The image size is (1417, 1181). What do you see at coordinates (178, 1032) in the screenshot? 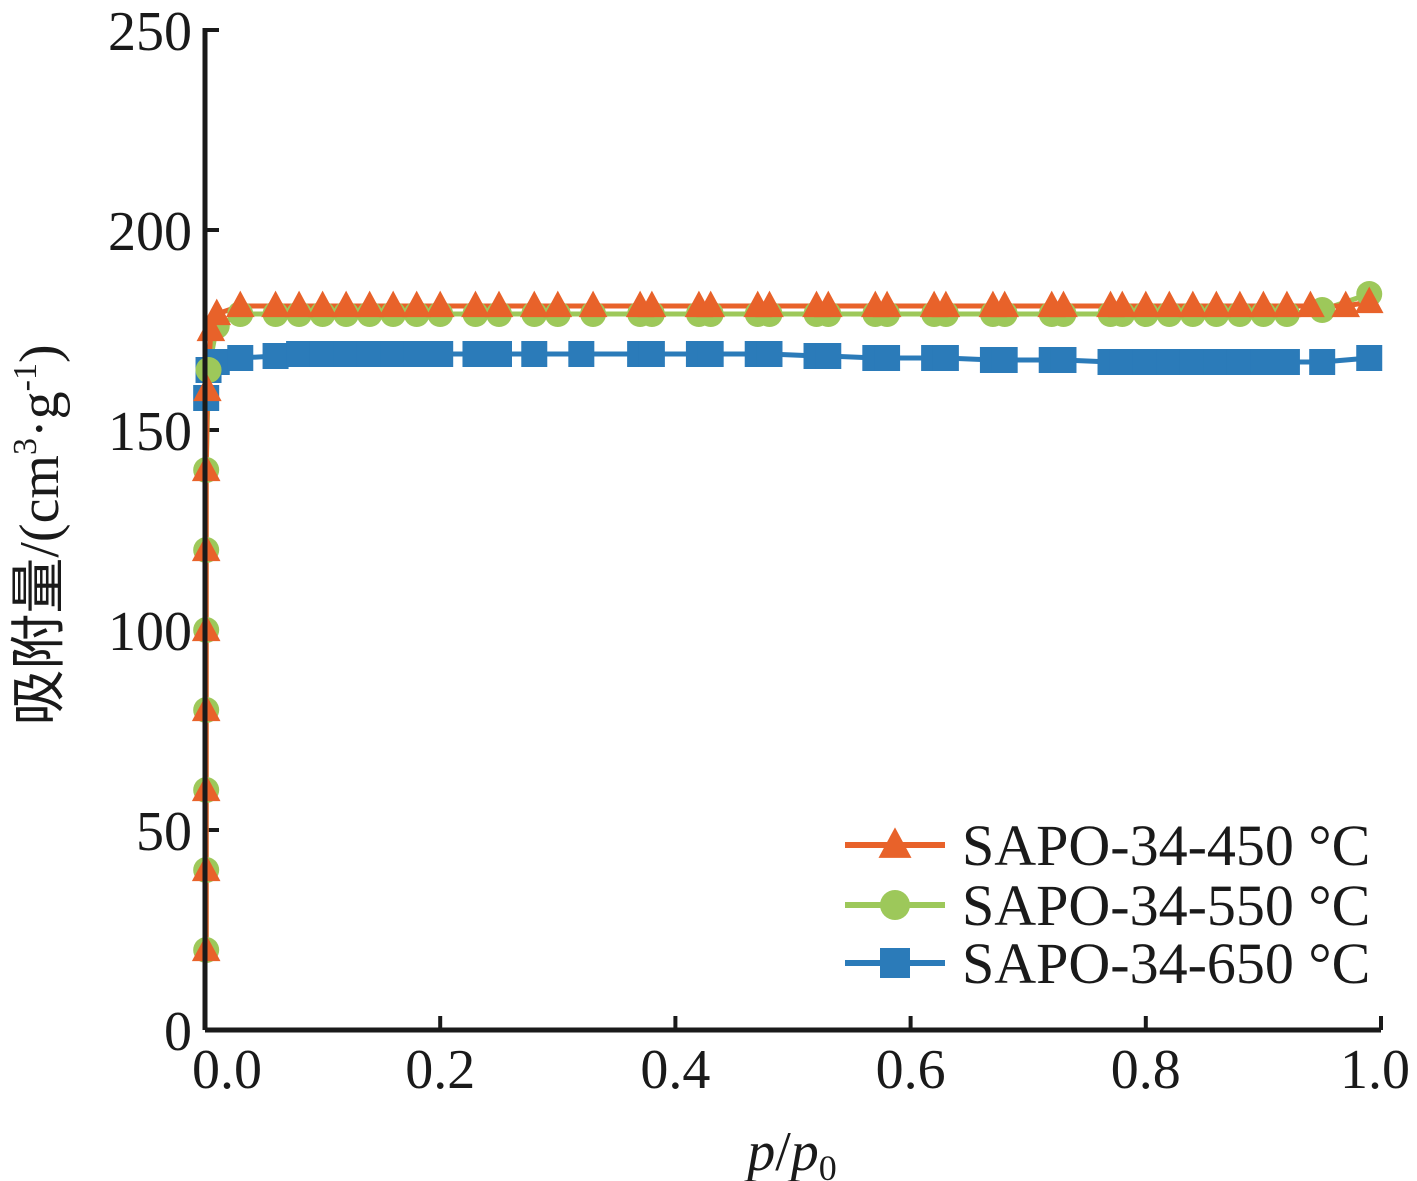
I see `y-tick-label: 0` at bounding box center [178, 1032].